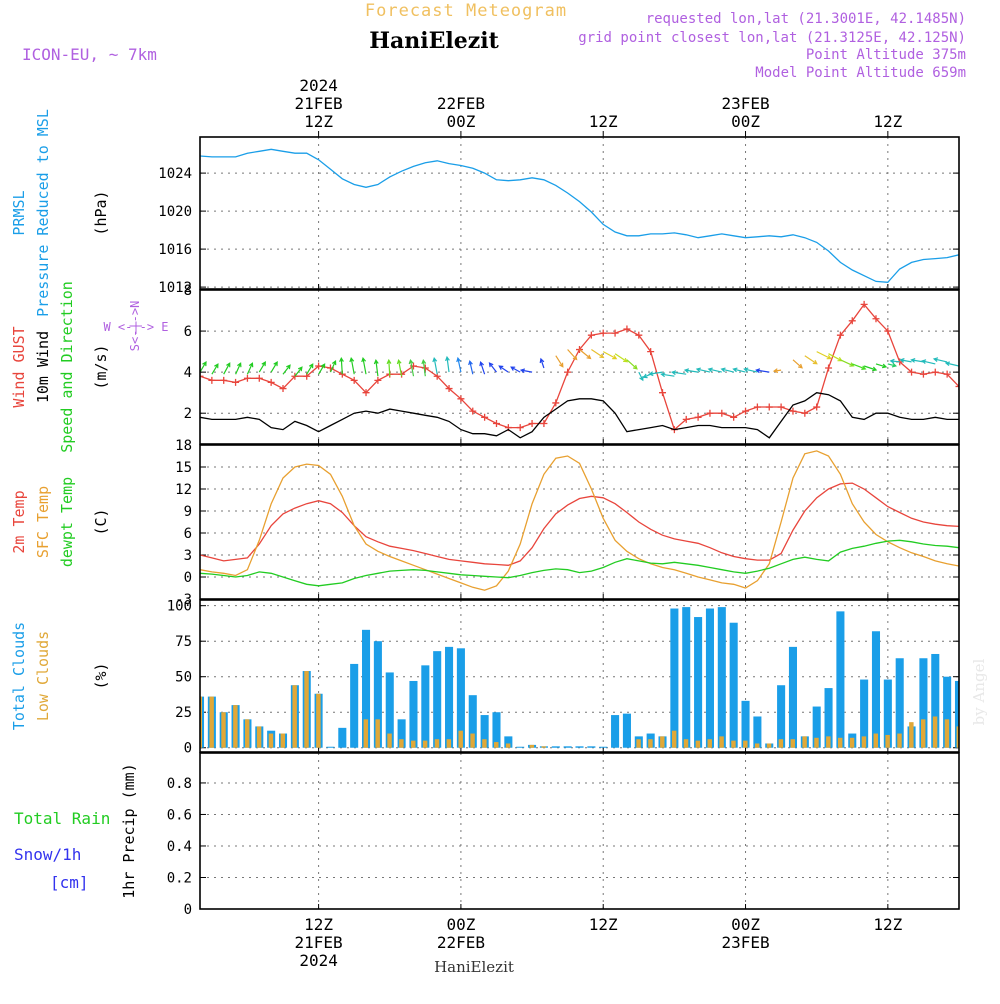 The width and height of the screenshot is (1000, 1004). I want to click on y-tick-label: 9, so click(188, 512).